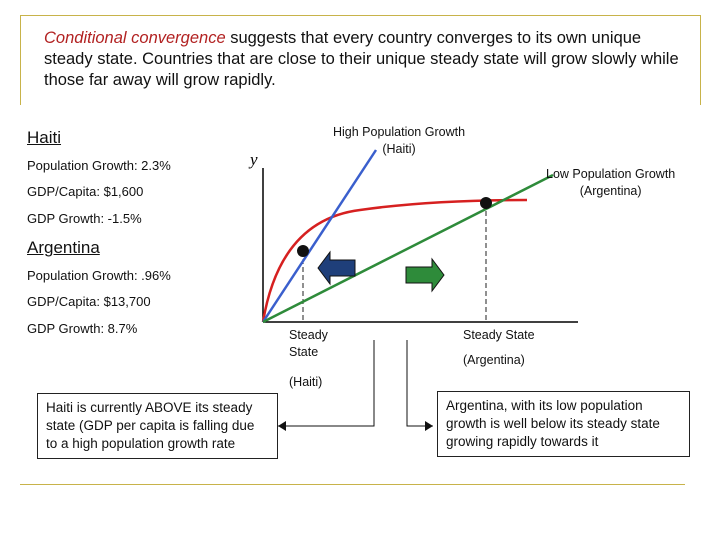 Image resolution: width=720 pixels, height=540 pixels. What do you see at coordinates (394, 260) in the screenshot?
I see `production-curve` at bounding box center [394, 260].